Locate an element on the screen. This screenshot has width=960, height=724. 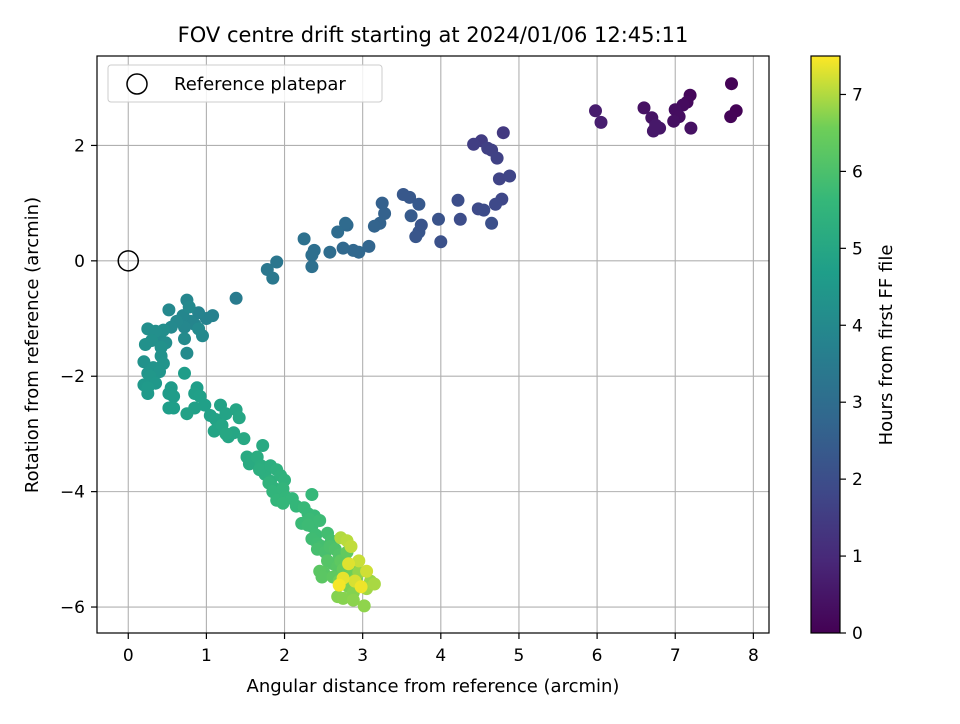
legend-box is located at coordinates (245, 83).